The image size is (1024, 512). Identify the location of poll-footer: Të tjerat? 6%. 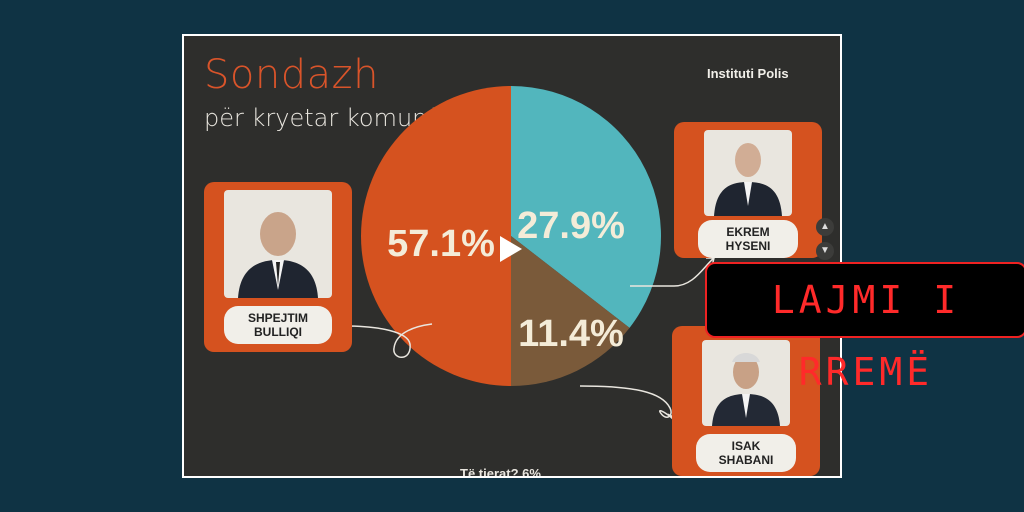
(500, 471).